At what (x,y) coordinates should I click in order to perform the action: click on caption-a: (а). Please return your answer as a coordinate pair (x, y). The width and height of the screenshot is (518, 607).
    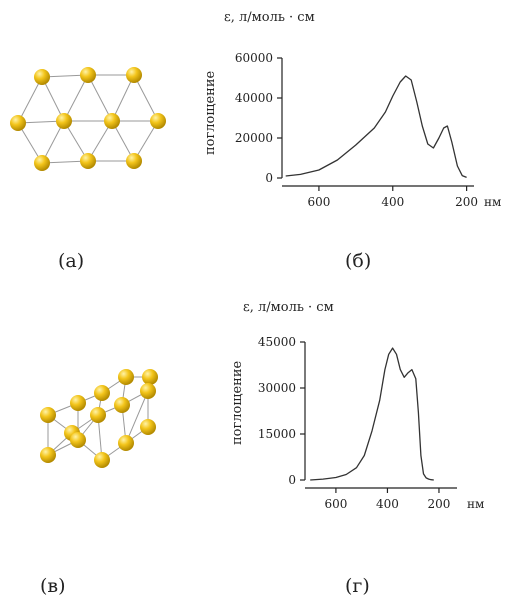
    Looking at the image, I should click on (71, 261).